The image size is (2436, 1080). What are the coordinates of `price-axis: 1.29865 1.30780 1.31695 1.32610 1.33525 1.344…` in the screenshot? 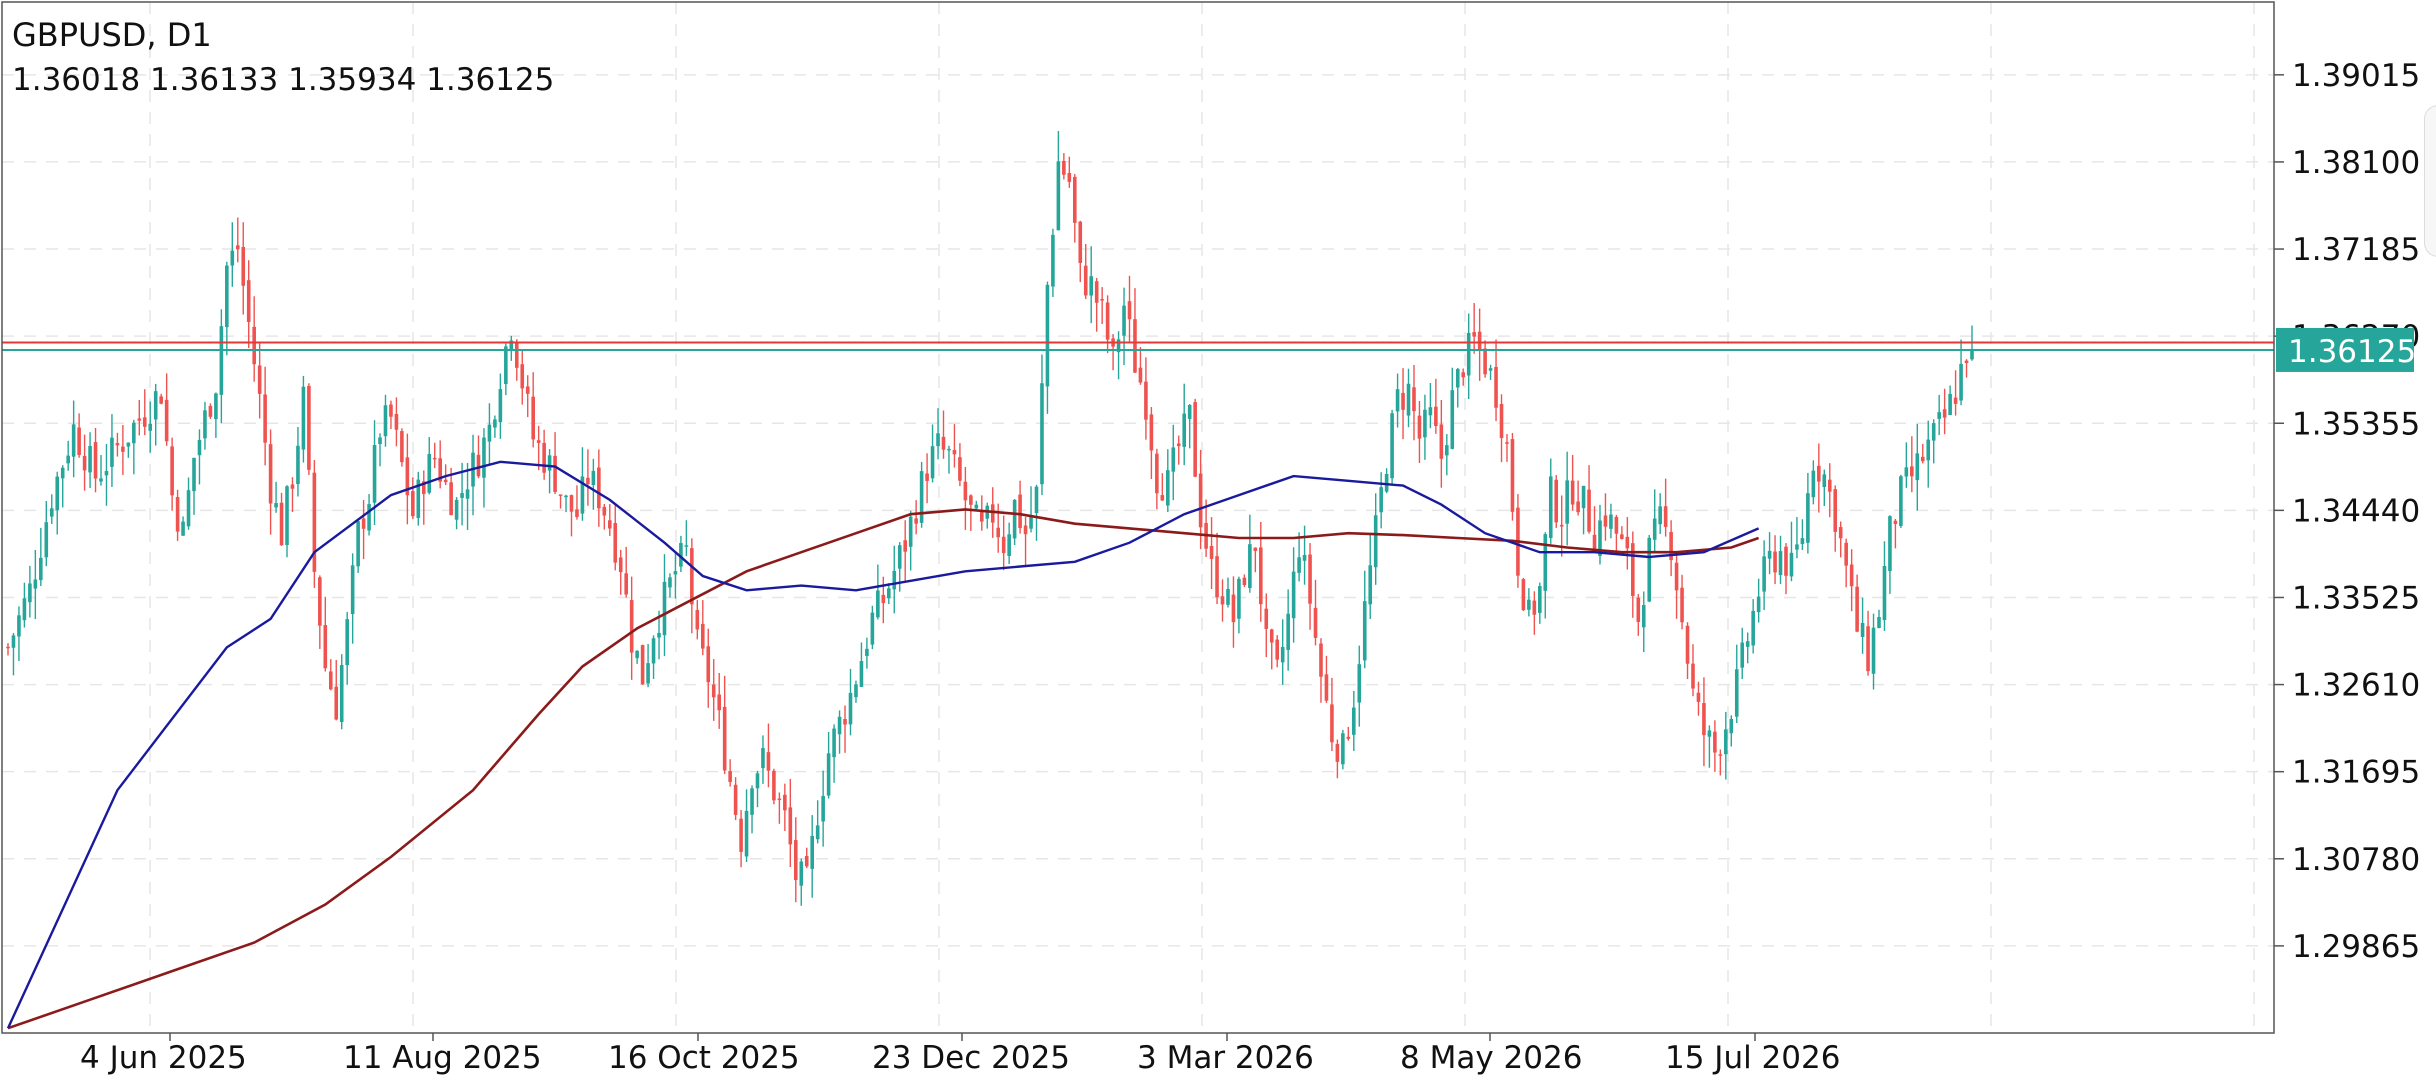 It's located at (2347, 511).